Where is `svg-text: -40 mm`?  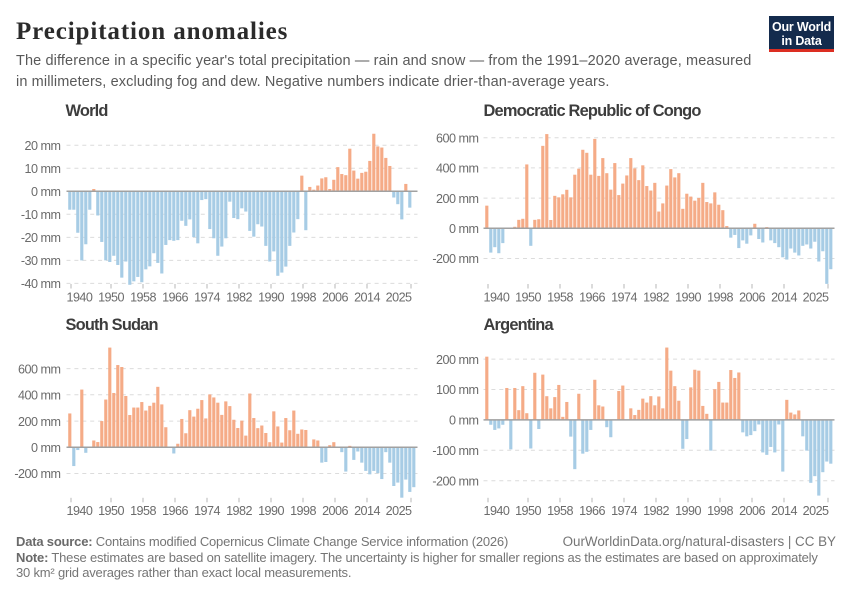
svg-text: -40 mm is located at coordinates (41, 284).